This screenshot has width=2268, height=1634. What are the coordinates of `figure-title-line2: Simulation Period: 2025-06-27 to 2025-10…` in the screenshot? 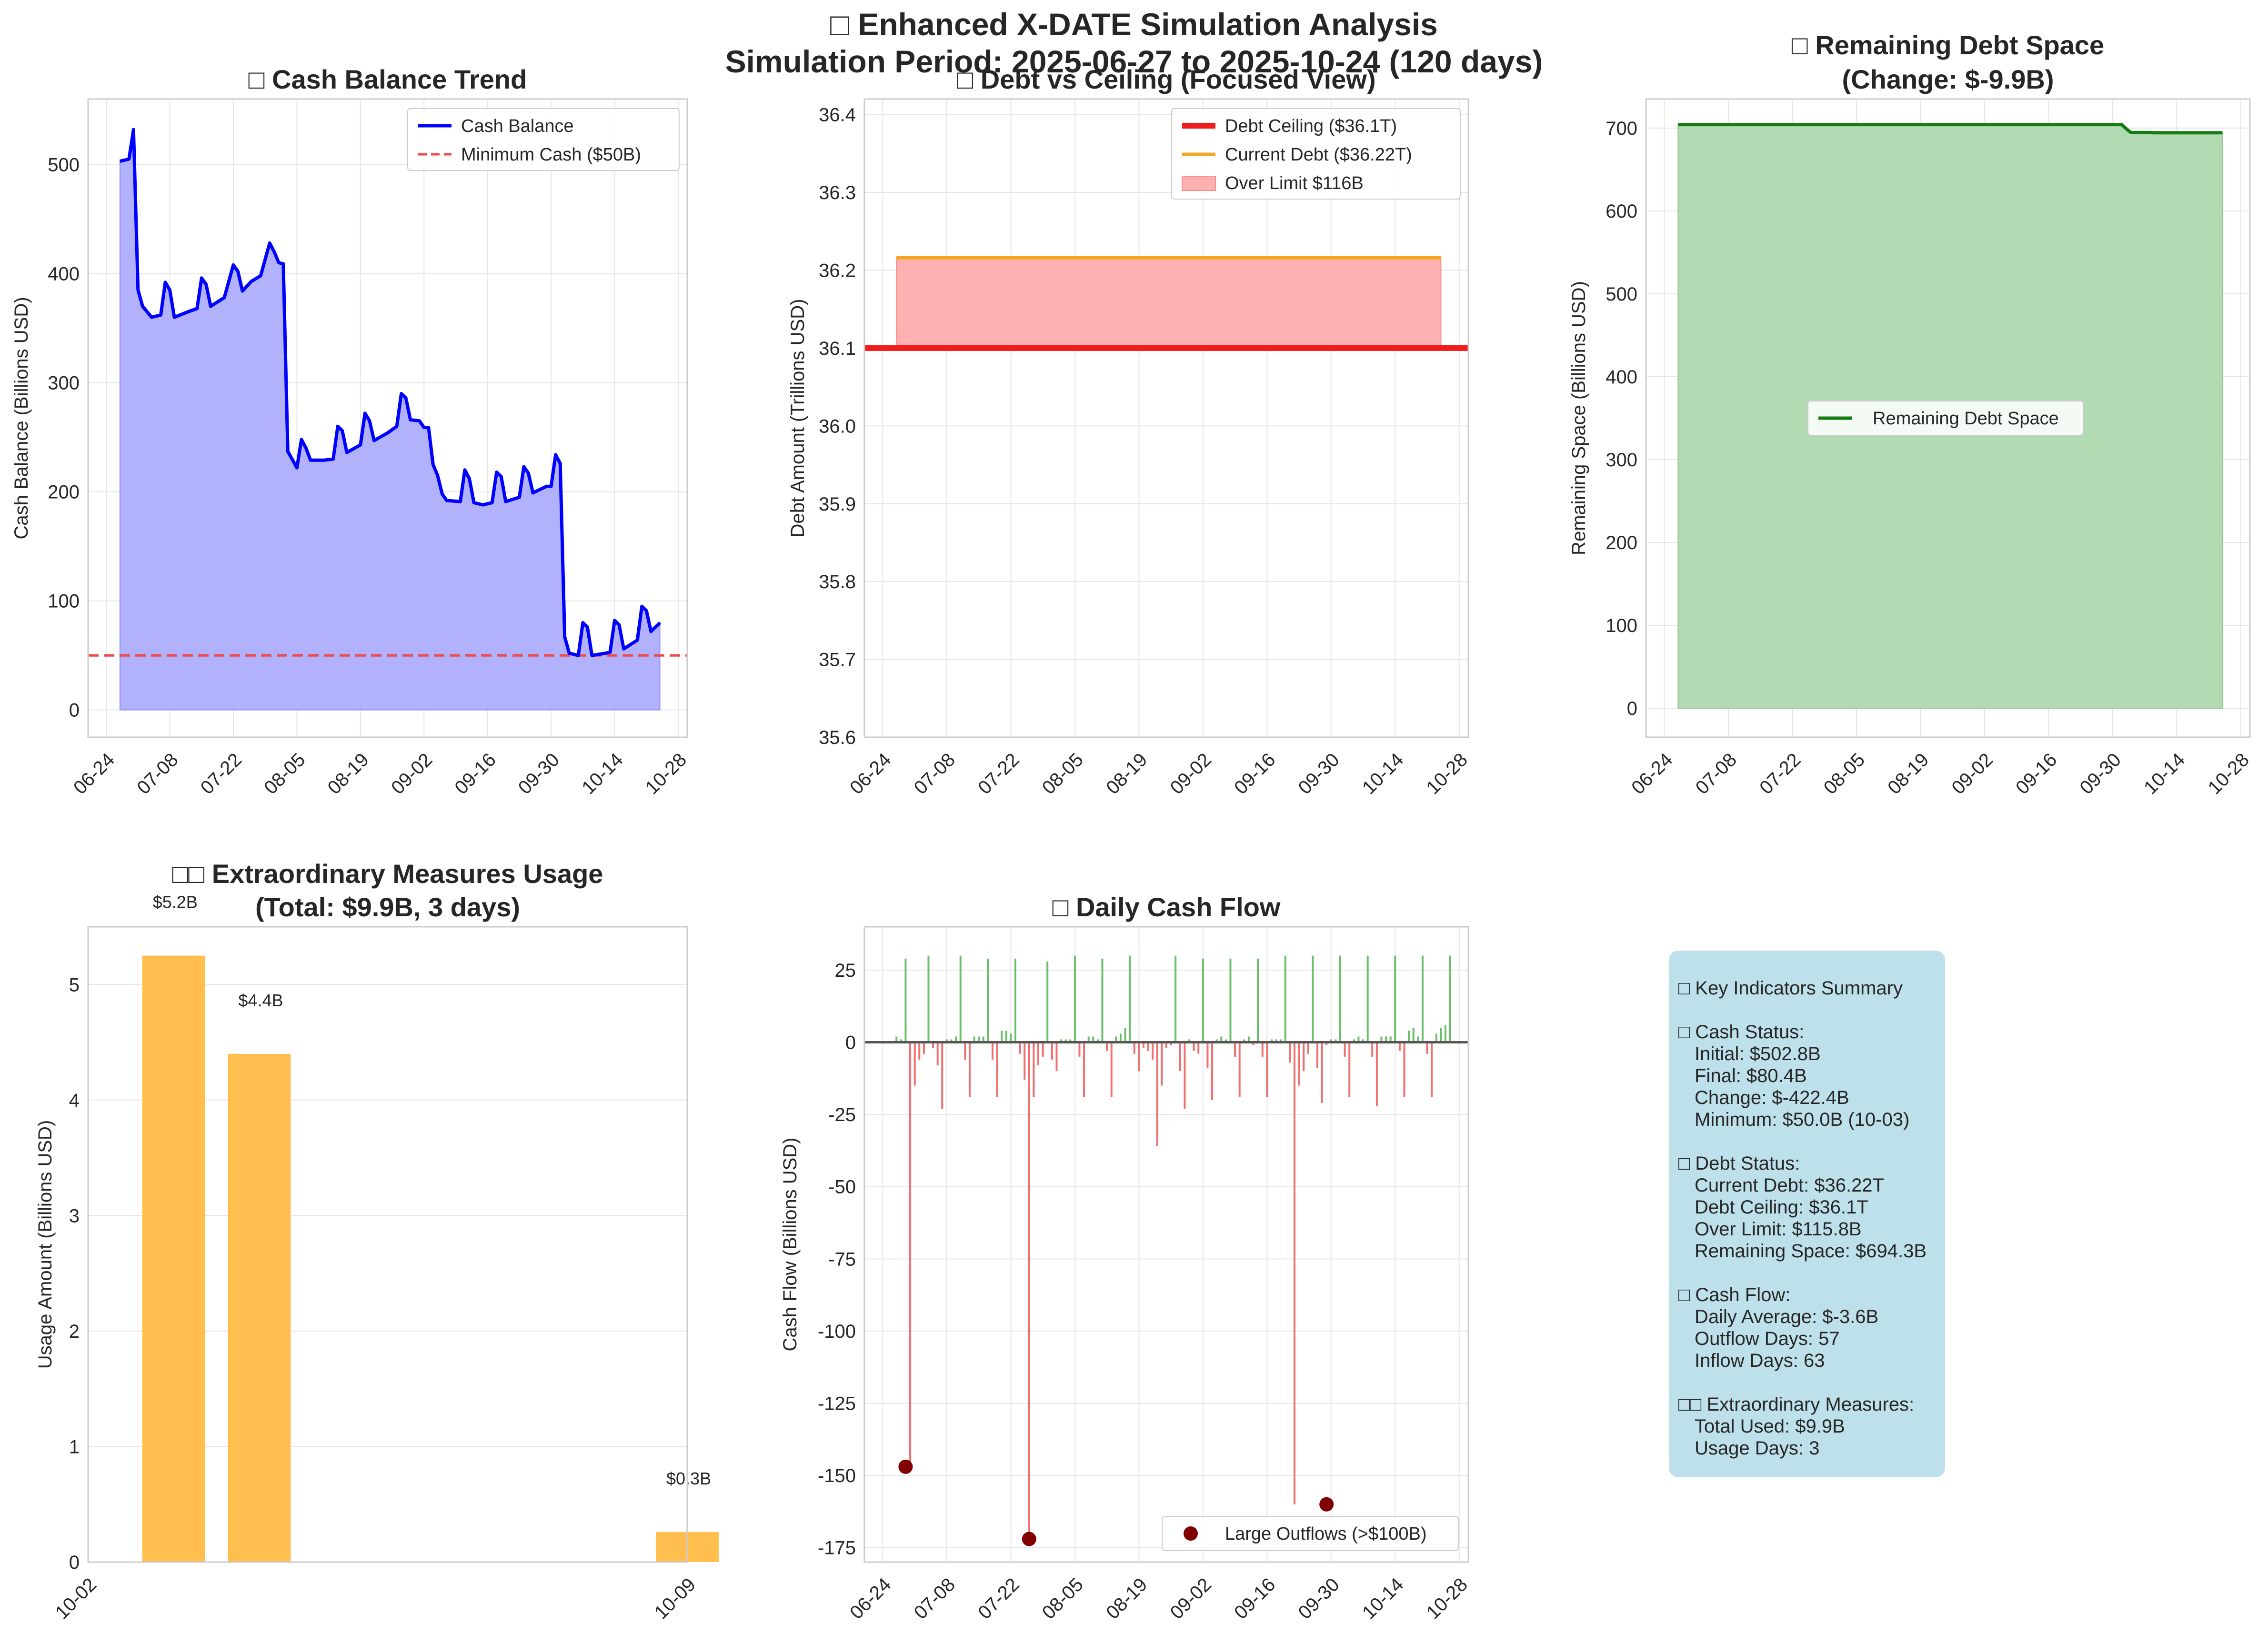 It's located at (1134, 61).